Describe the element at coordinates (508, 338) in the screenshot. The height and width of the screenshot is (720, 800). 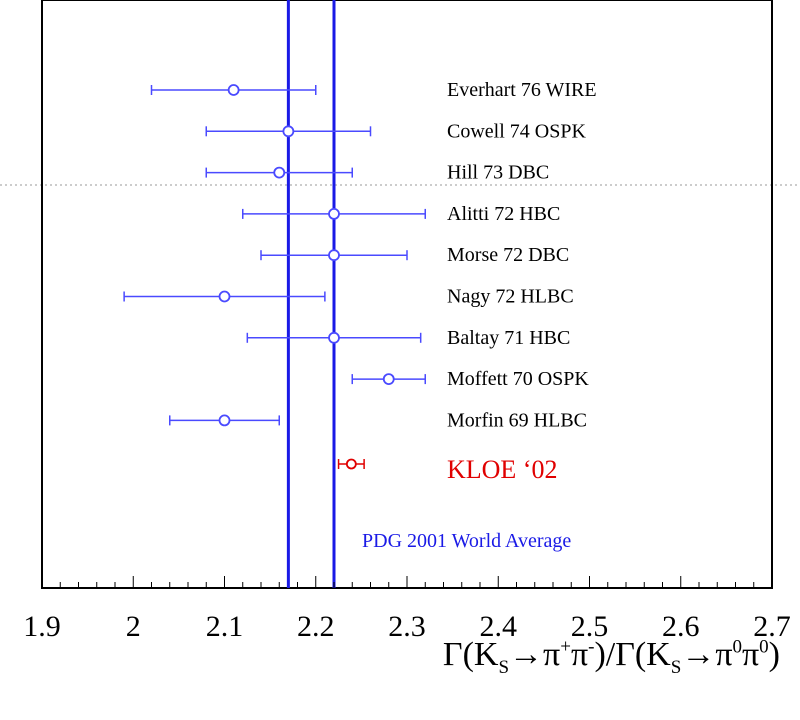
I see `experiment-label: Baltay 71 HBC` at that location.